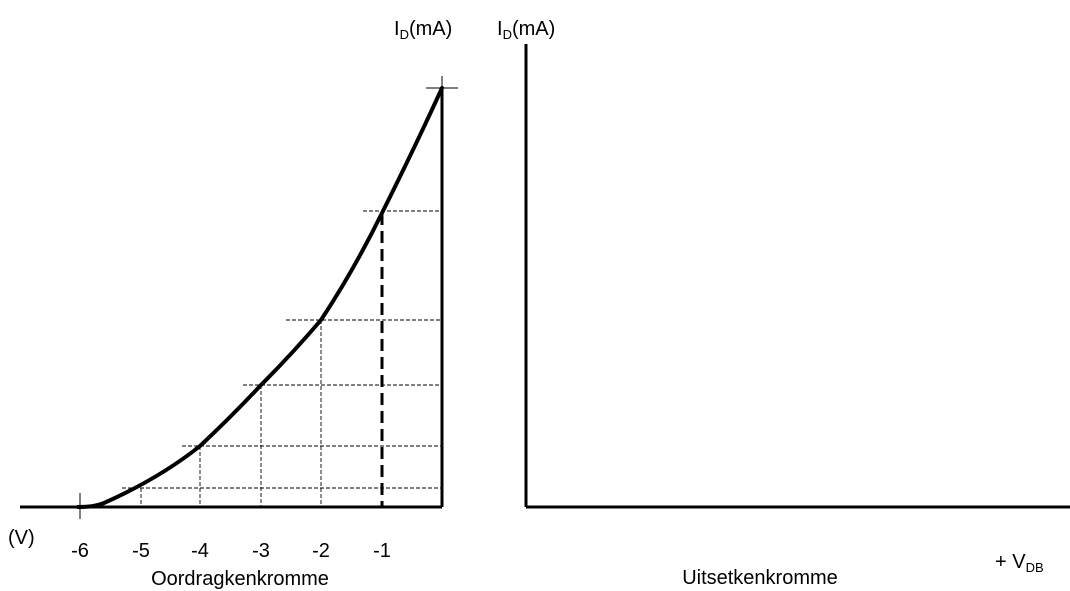  I want to click on left-y-label-main: I, so click(397, 29).